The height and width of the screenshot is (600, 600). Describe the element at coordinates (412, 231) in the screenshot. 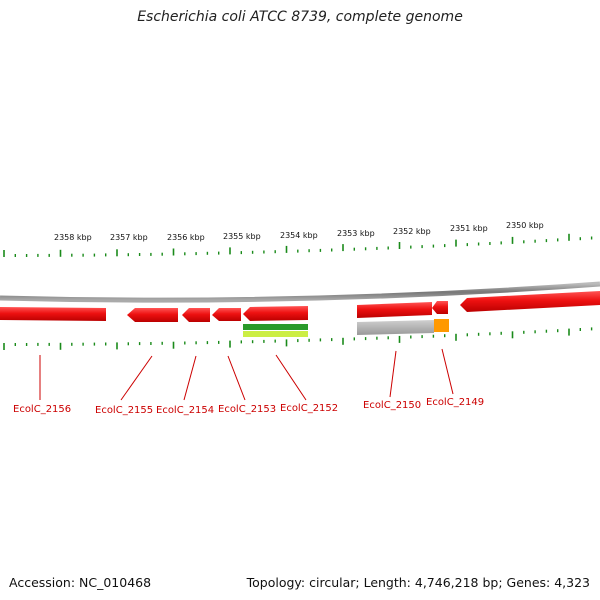

I see `kbp-label: 2352 kbp` at that location.